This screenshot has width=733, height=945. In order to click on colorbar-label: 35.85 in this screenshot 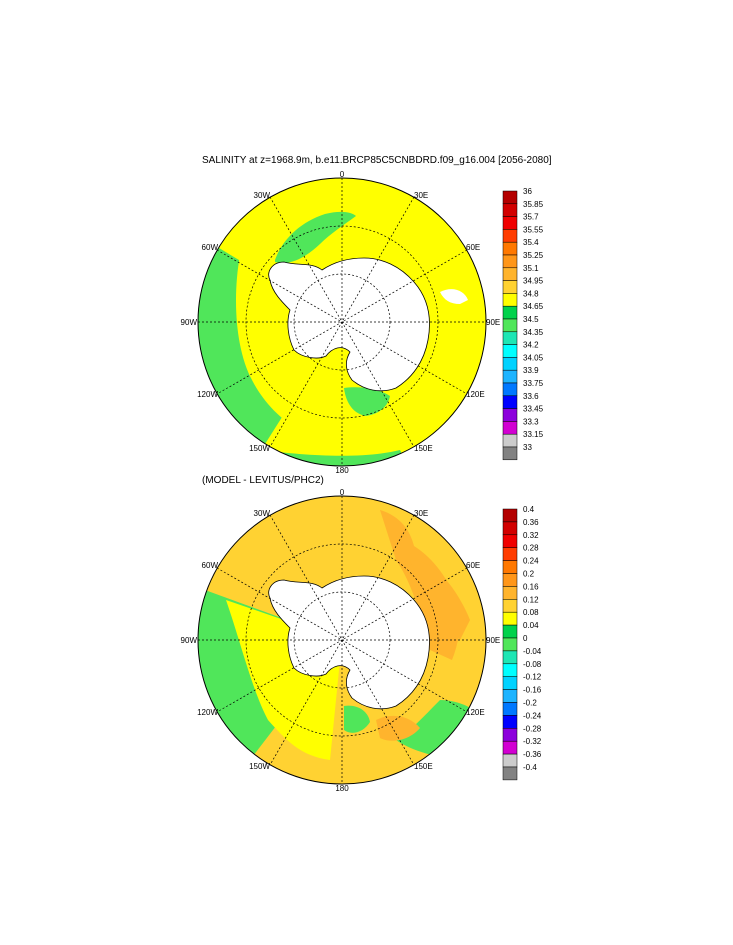, I will do `click(533, 204)`.